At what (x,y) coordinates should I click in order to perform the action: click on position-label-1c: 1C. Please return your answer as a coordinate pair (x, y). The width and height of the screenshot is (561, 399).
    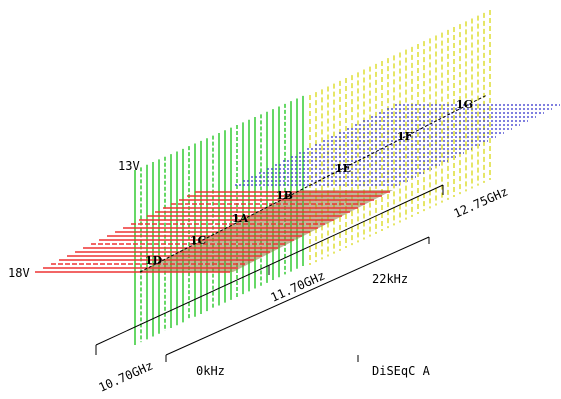
    Looking at the image, I should click on (198, 240).